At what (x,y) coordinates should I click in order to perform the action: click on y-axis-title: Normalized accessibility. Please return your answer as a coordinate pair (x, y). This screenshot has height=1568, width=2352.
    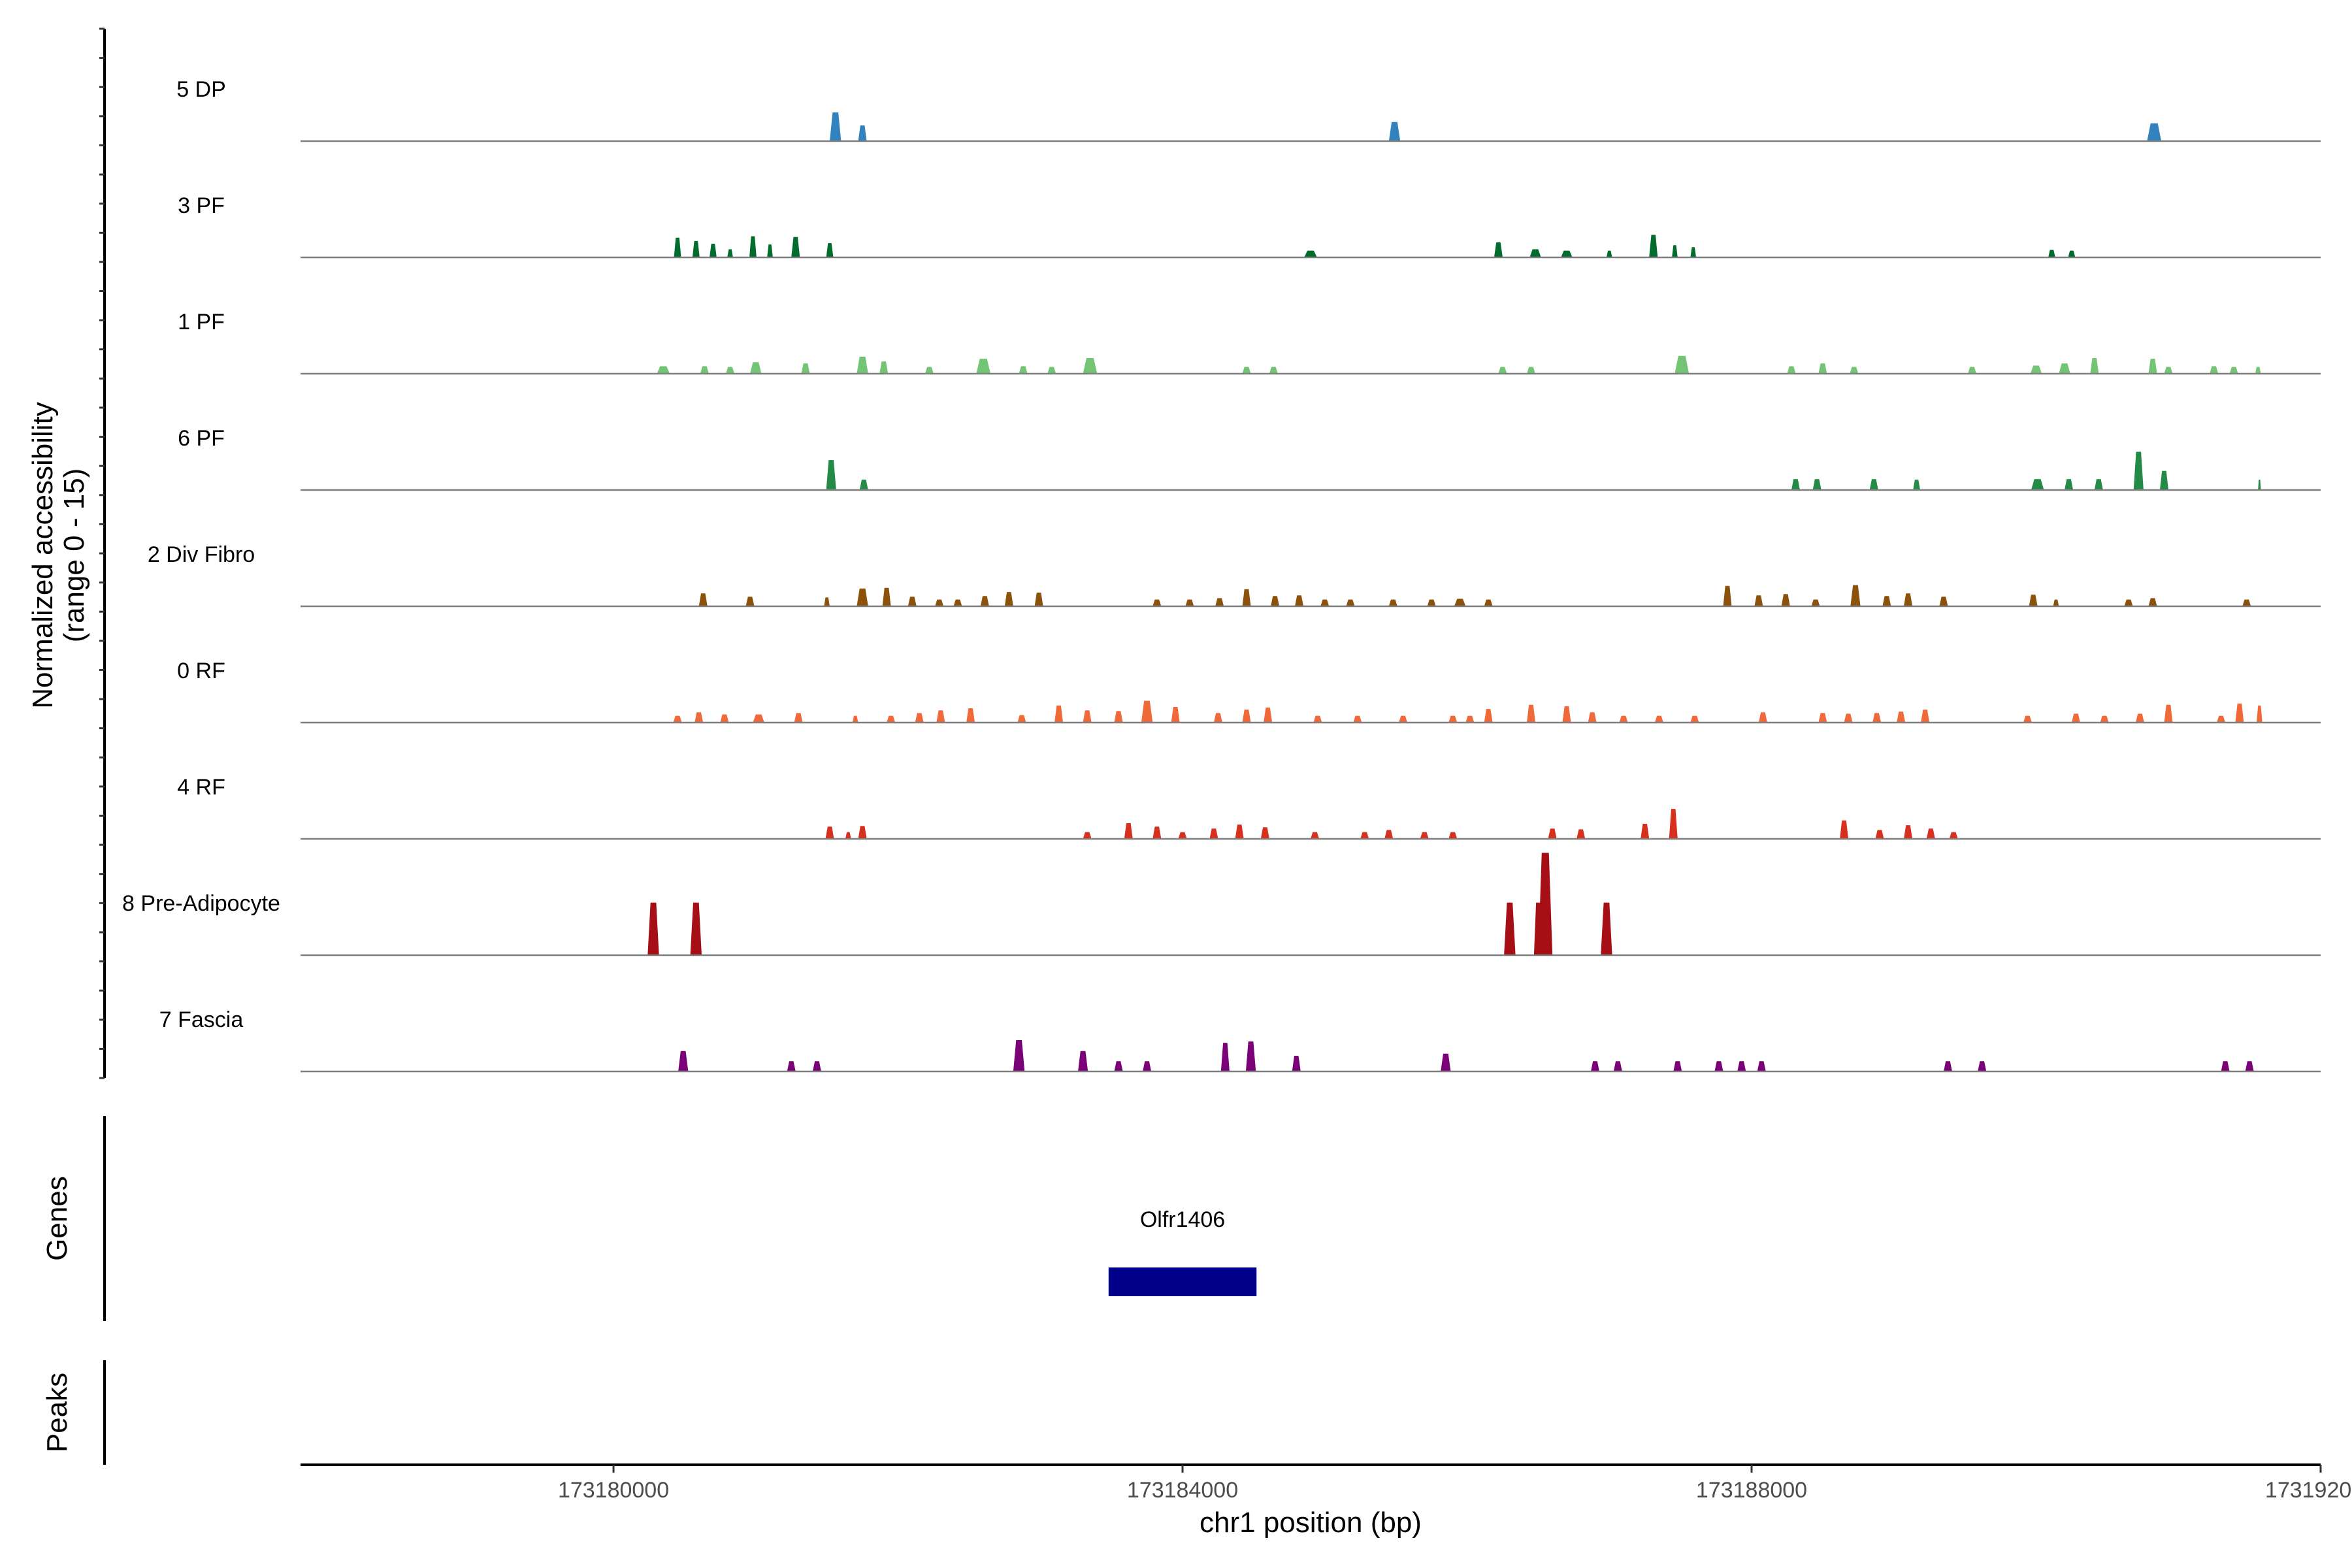
    Looking at the image, I should click on (43, 555).